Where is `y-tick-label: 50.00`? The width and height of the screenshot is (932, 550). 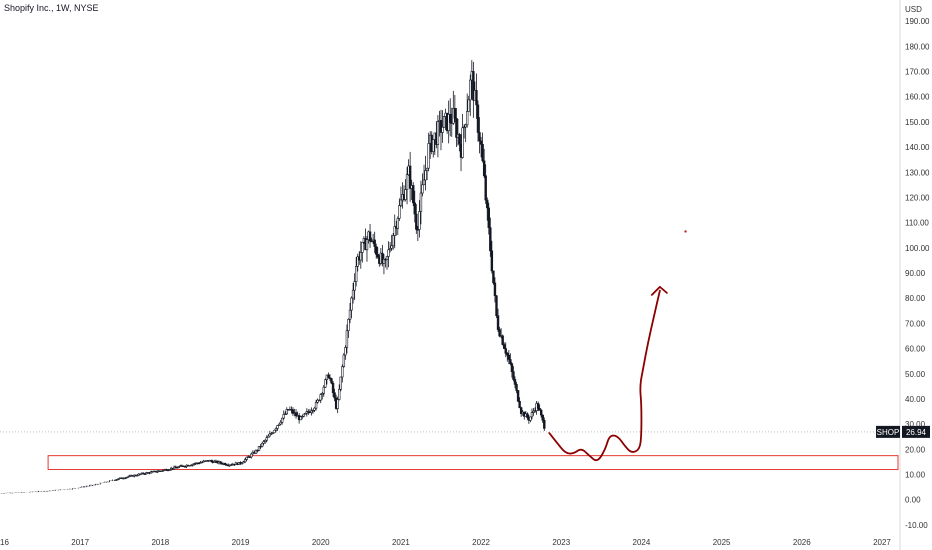 y-tick-label: 50.00 is located at coordinates (915, 374).